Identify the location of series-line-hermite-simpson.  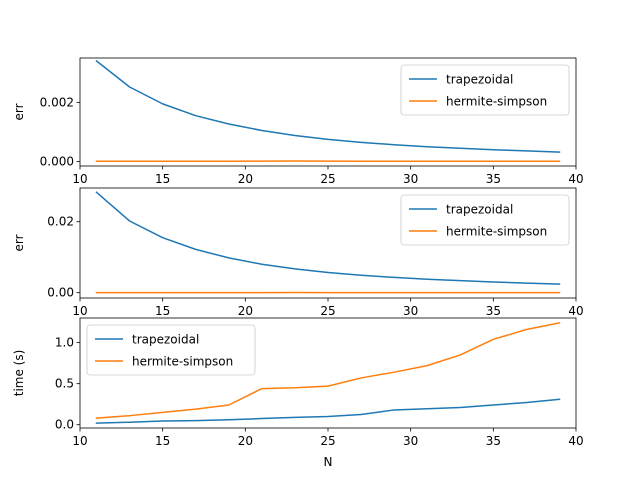
(328, 370).